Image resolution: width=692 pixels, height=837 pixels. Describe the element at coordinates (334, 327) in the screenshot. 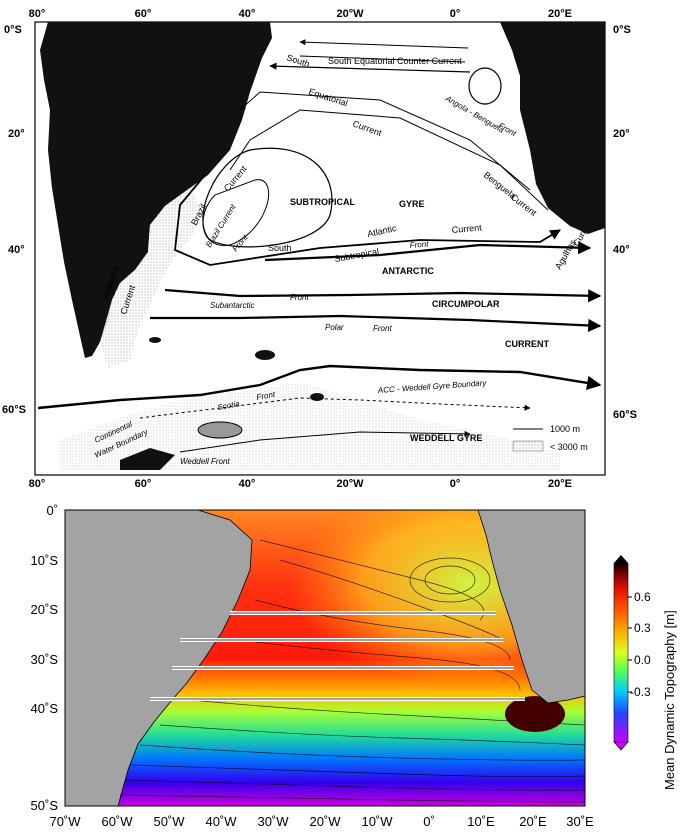

I see `label-polar: Polar` at that location.